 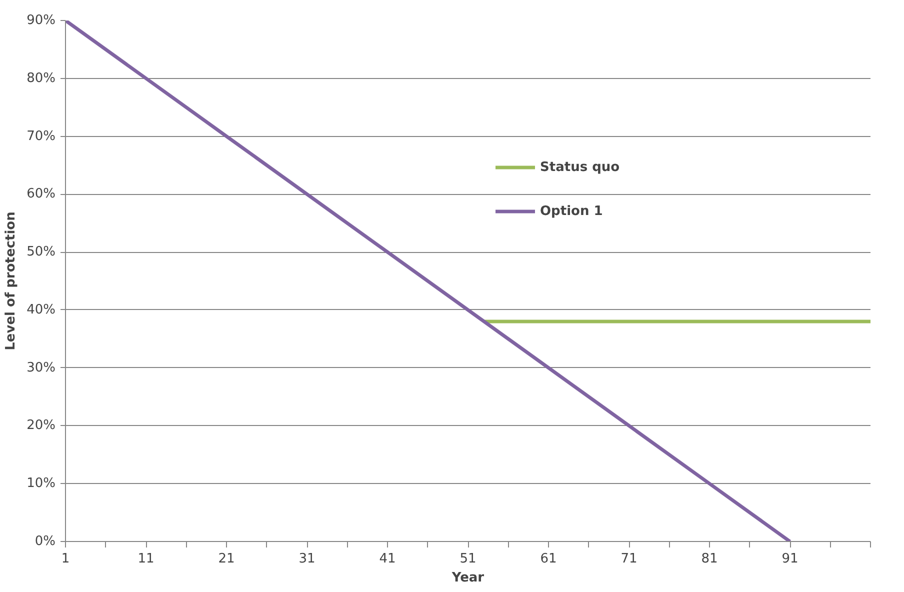 What do you see at coordinates (41, 368) in the screenshot?
I see `y-tick-label: 30%` at bounding box center [41, 368].